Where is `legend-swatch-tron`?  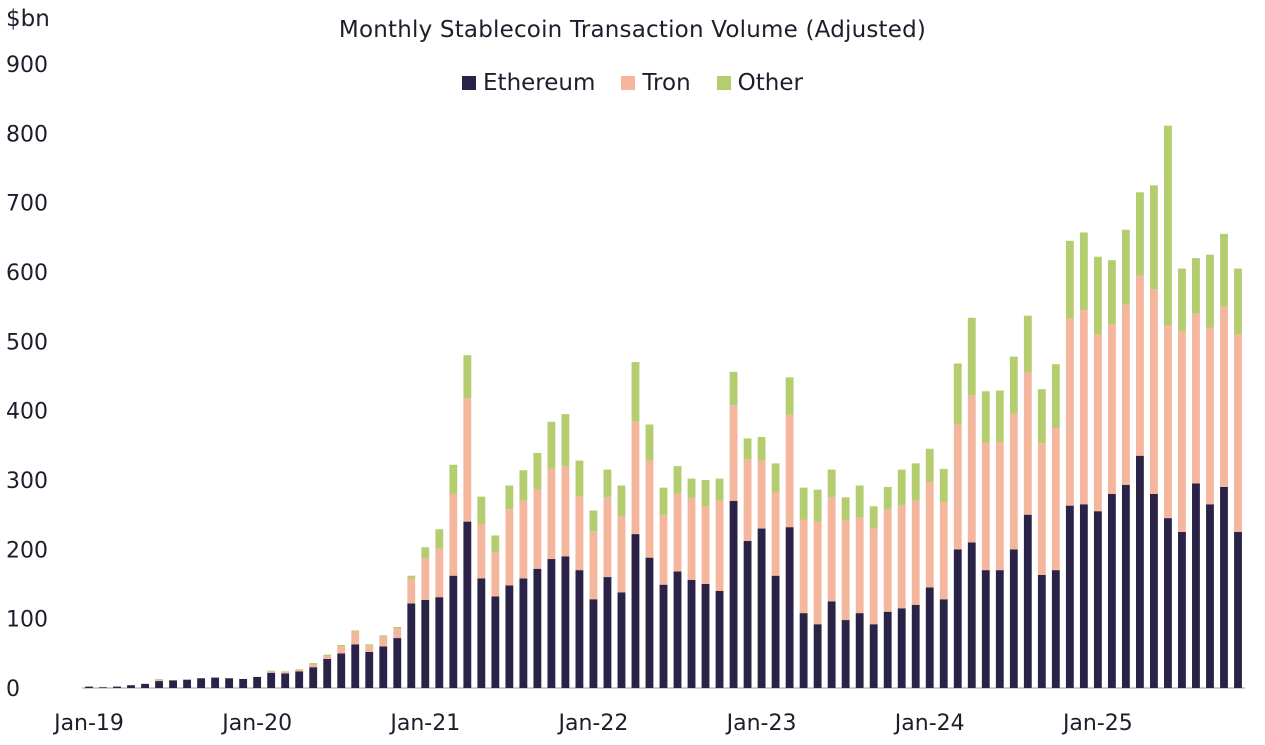
legend-swatch-tron is located at coordinates (628, 83).